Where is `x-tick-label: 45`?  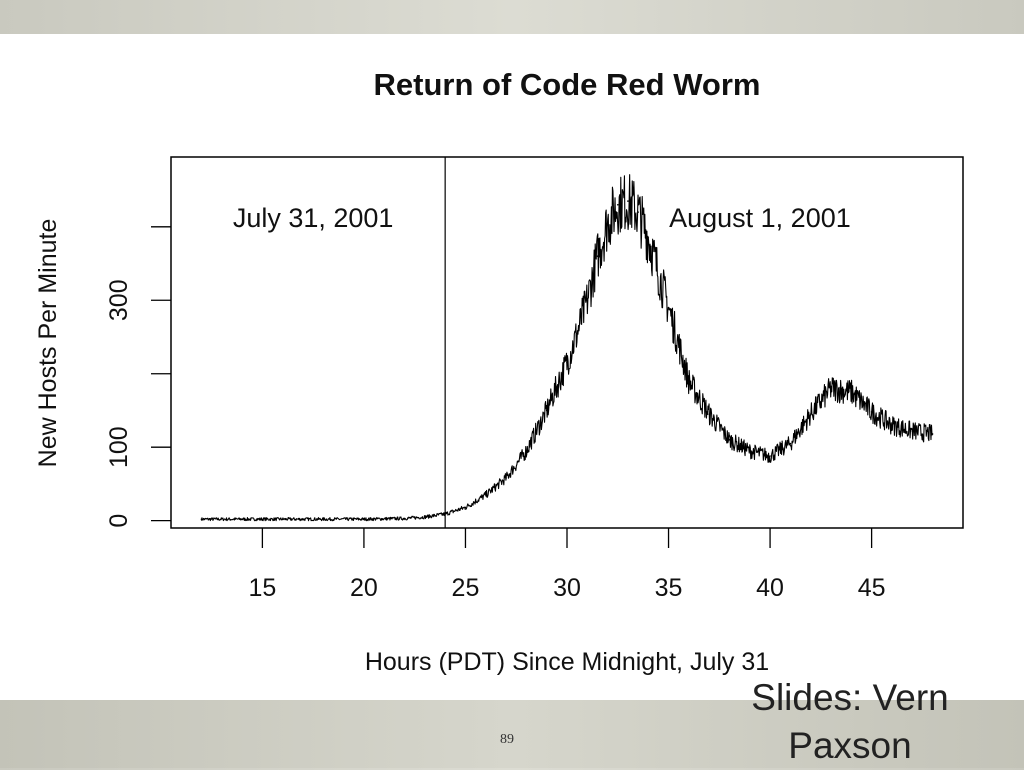
x-tick-label: 45 is located at coordinates (872, 588).